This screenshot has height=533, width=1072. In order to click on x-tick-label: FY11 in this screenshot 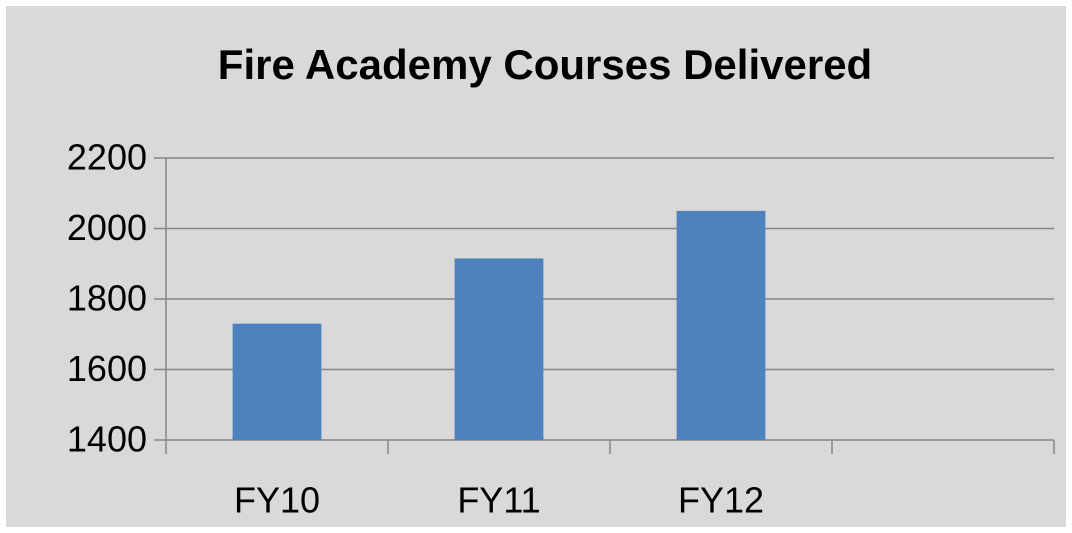, I will do `click(498, 500)`.